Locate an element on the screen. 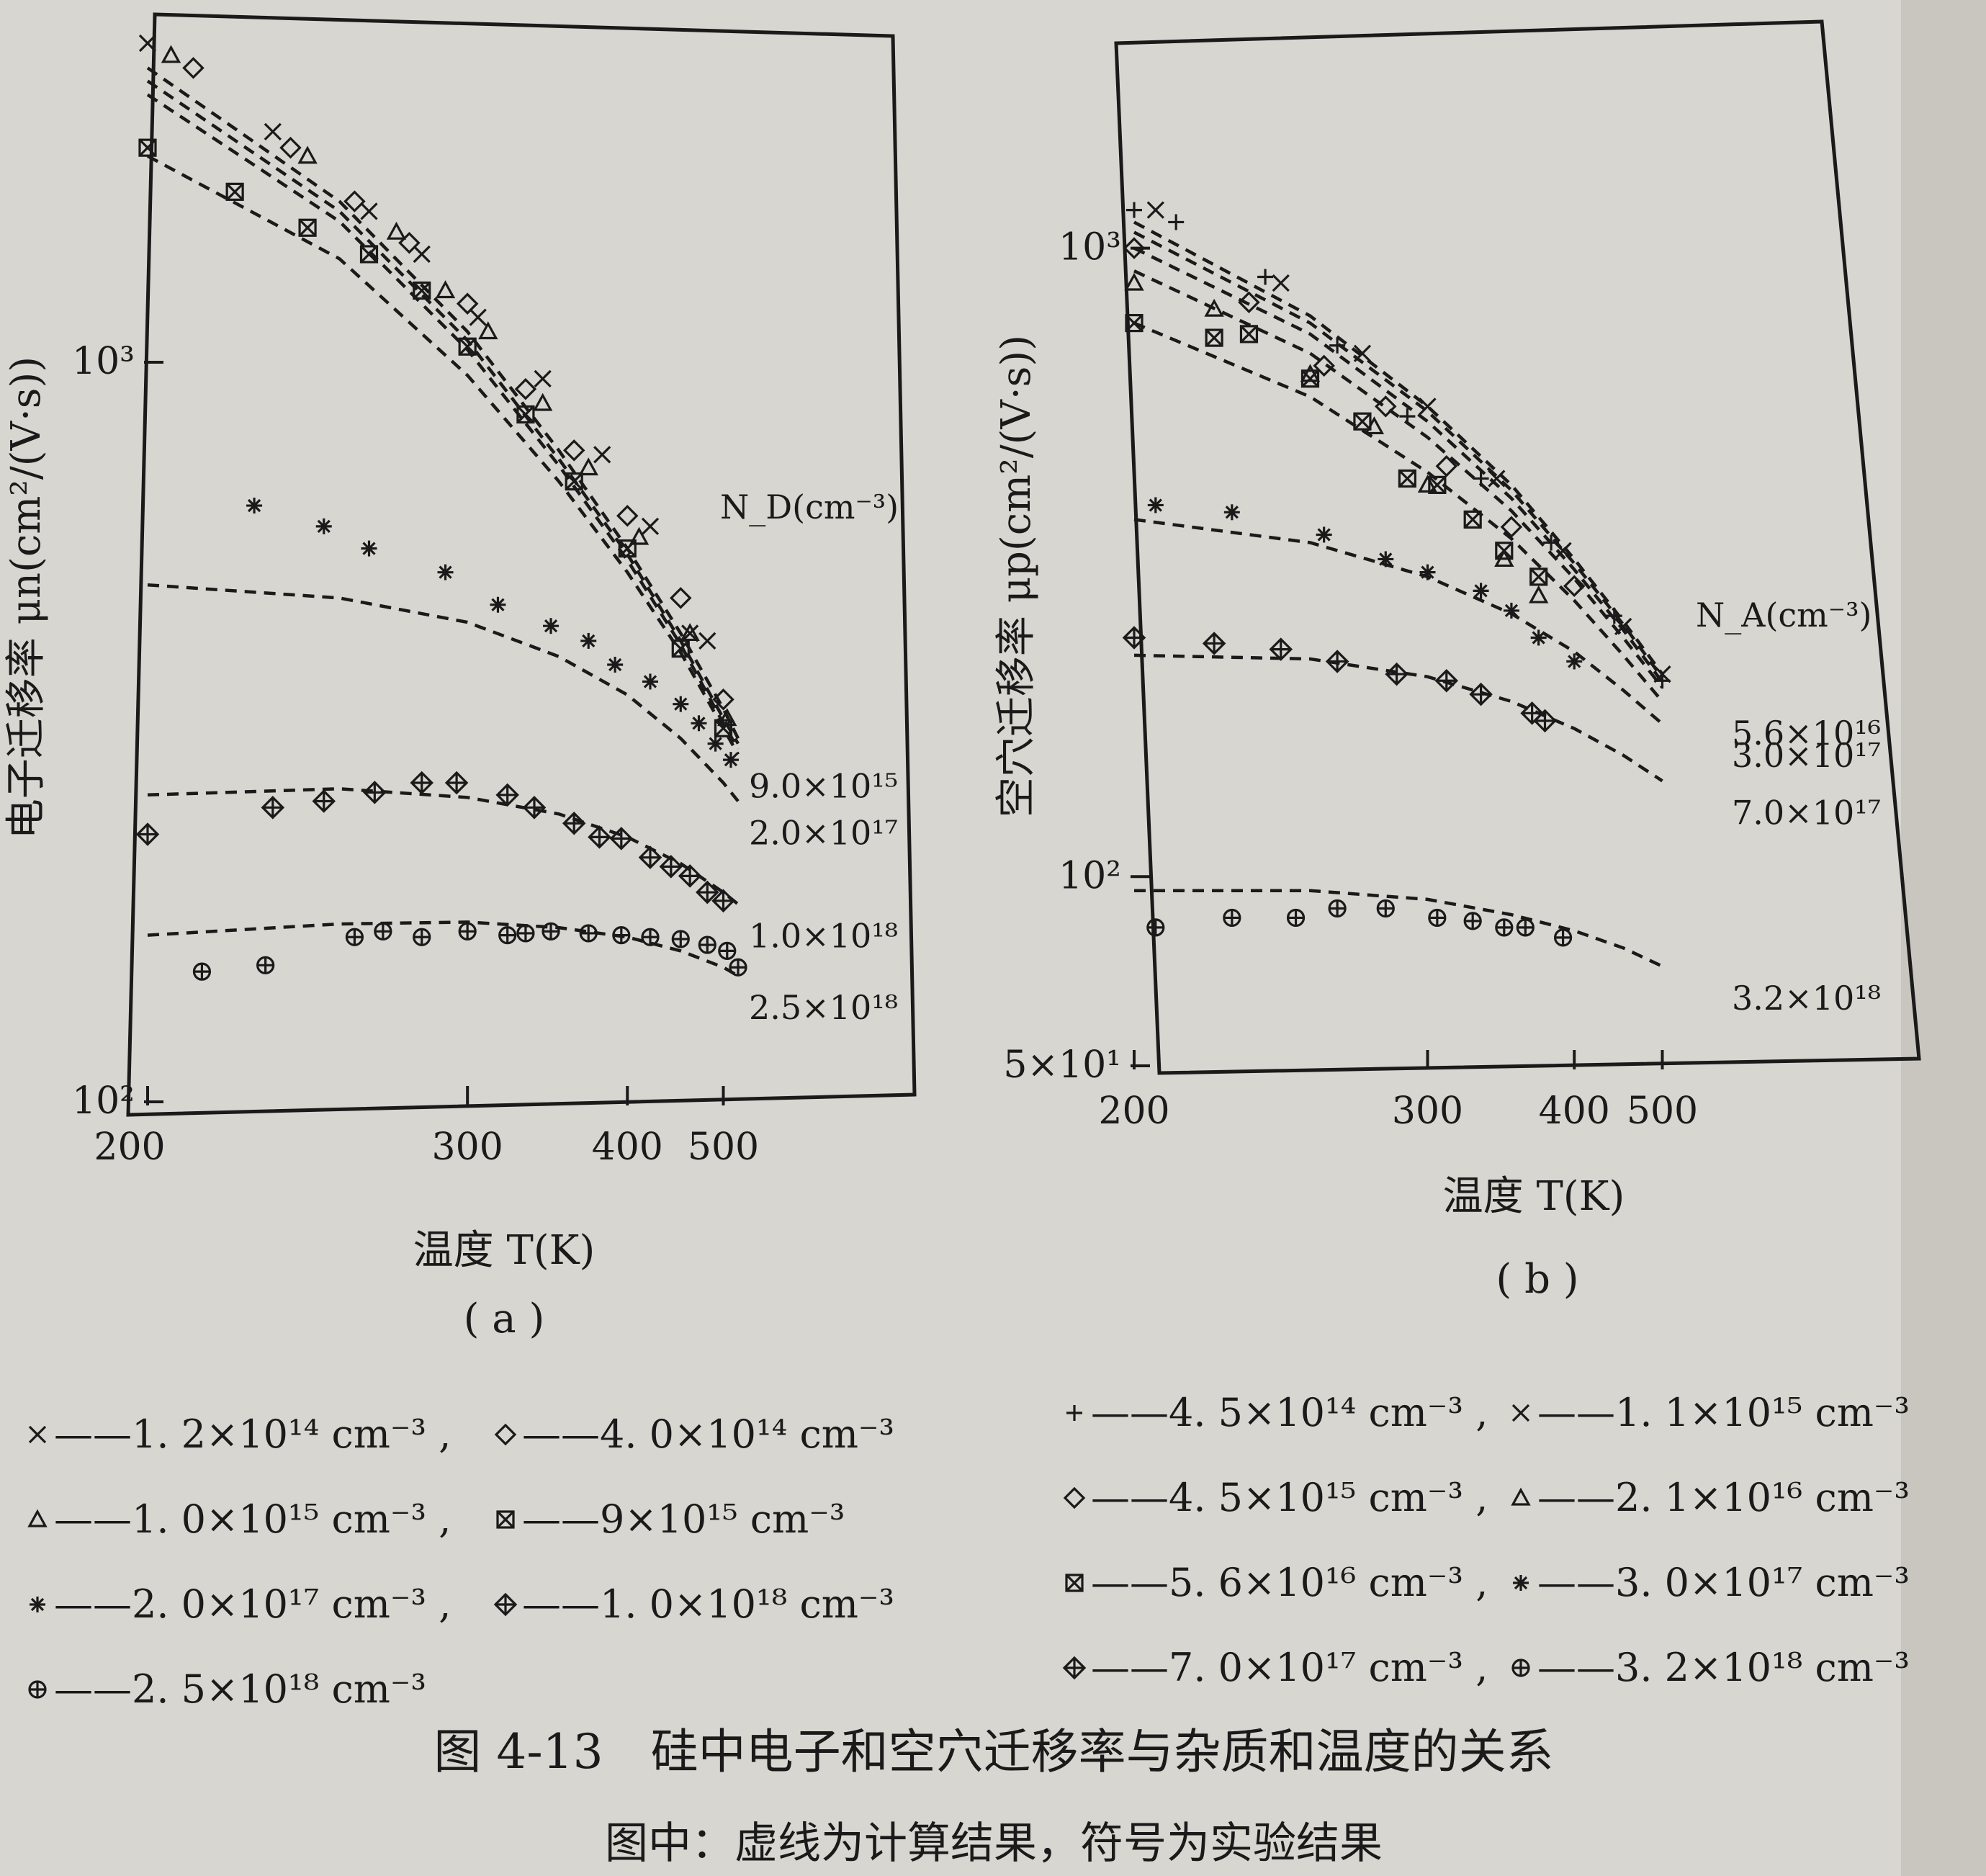 This screenshot has height=1876, width=1986. legend-symbol-plus is located at coordinates (1074, 1413).